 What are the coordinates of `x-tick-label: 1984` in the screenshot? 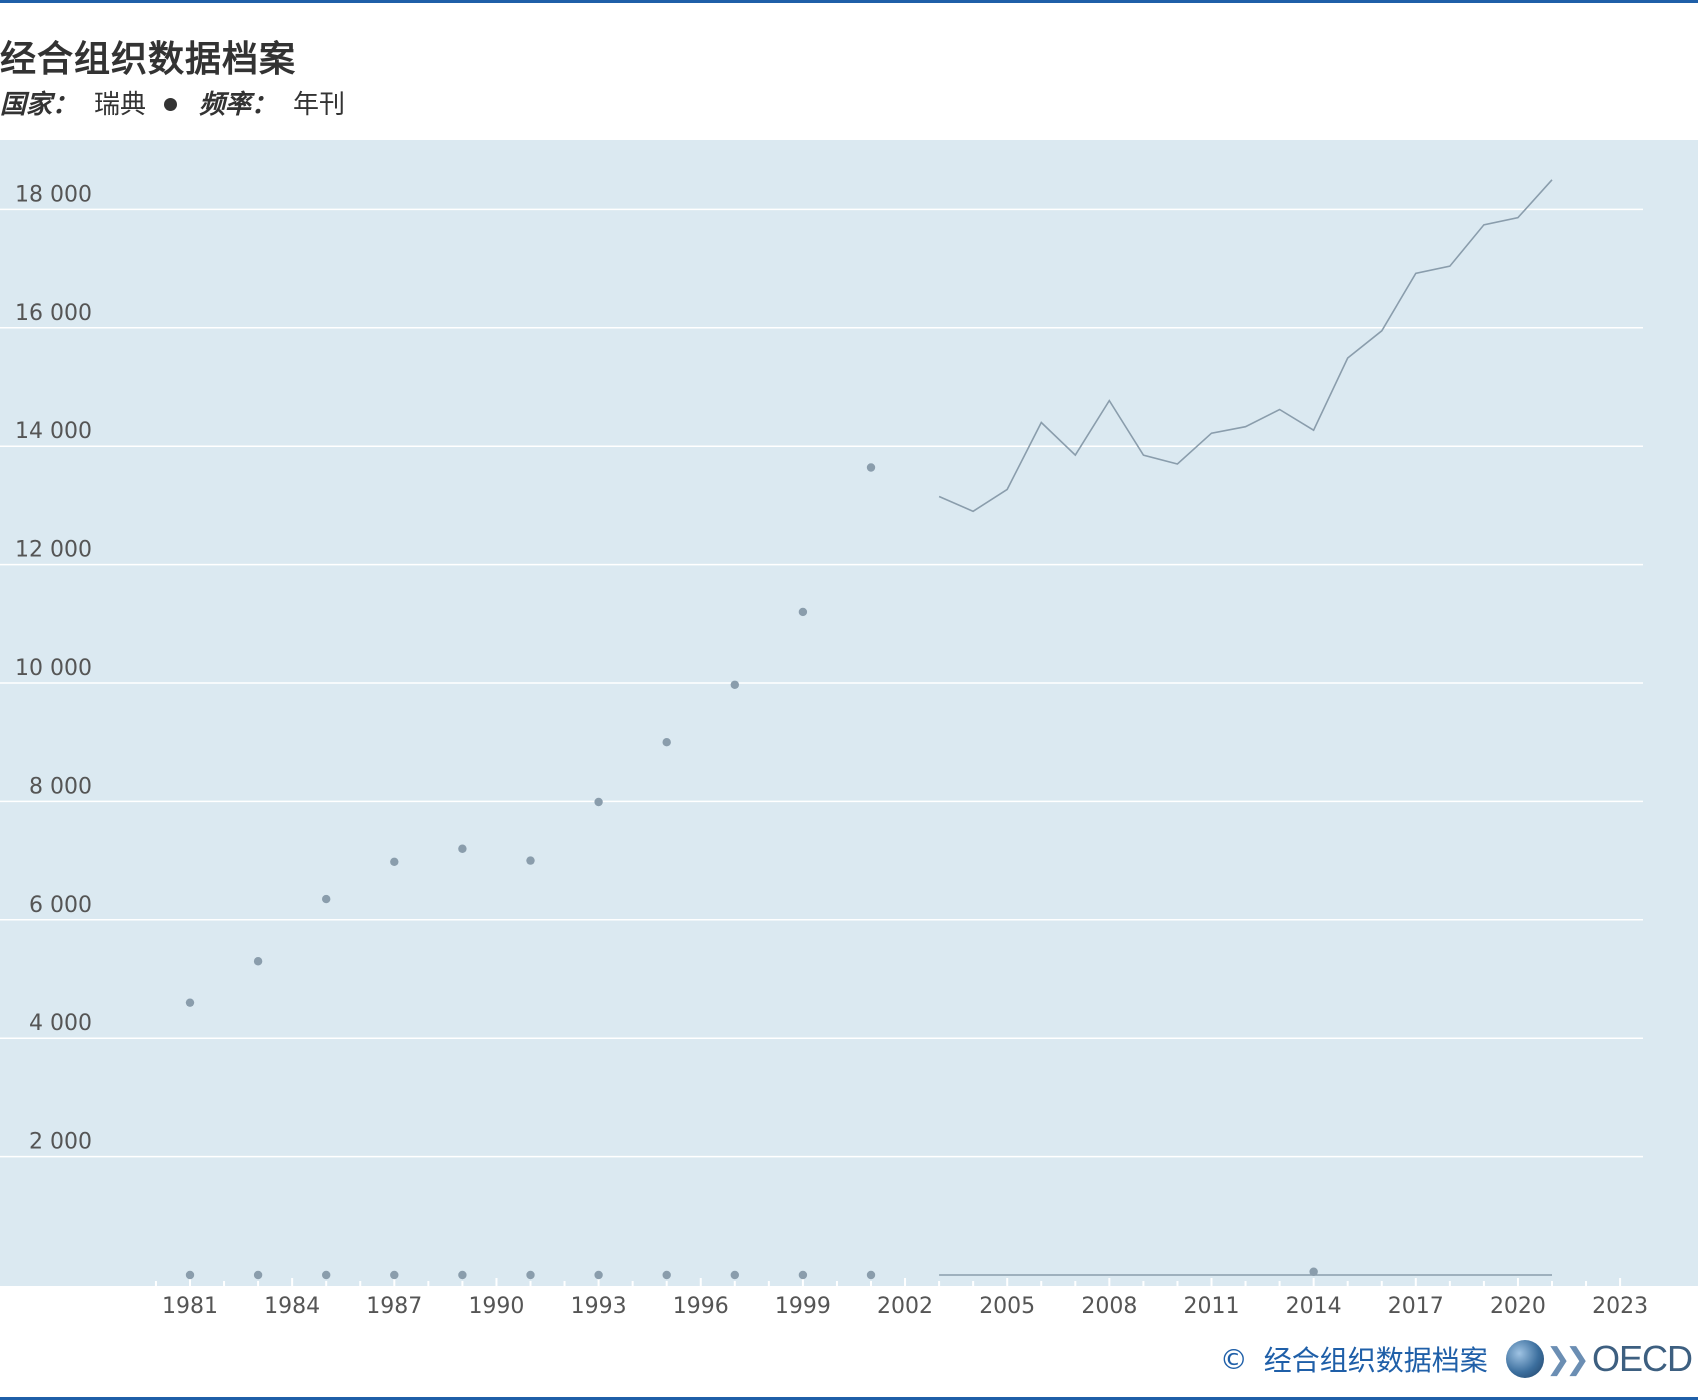 It's located at (292, 1306).